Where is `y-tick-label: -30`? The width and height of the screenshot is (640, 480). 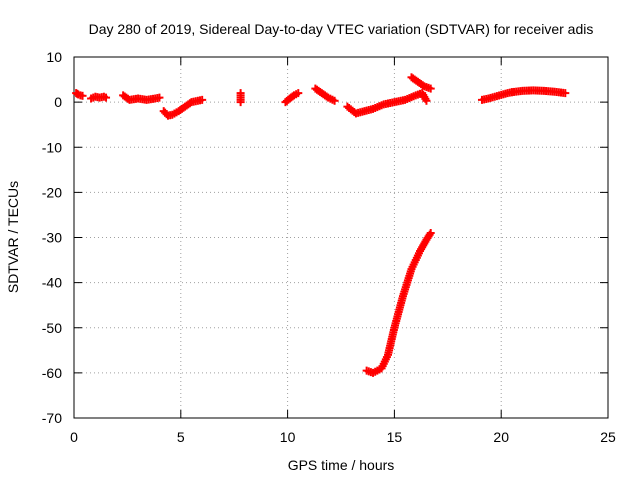
y-tick-label: -30 is located at coordinates (52, 238).